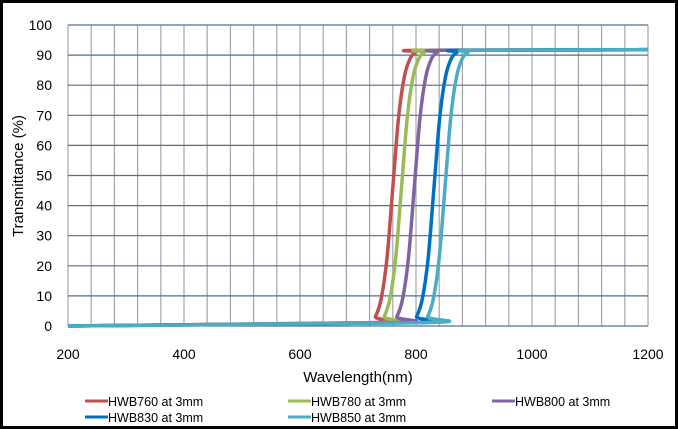  What do you see at coordinates (18, 176) in the screenshot?
I see `y-axis-label: Transmittance (%)` at bounding box center [18, 176].